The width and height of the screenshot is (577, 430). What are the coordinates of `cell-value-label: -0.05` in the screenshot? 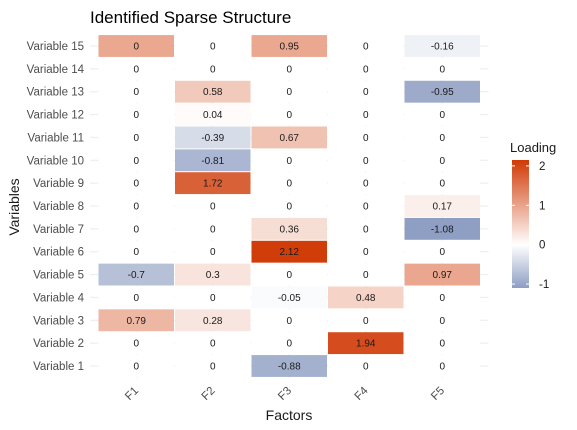 It's located at (289, 298).